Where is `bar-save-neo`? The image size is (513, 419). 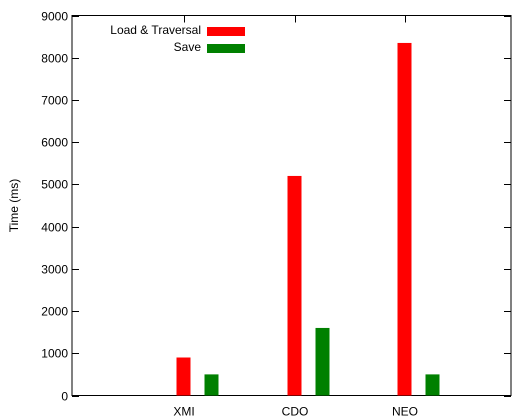
bar-save-neo is located at coordinates (432, 385).